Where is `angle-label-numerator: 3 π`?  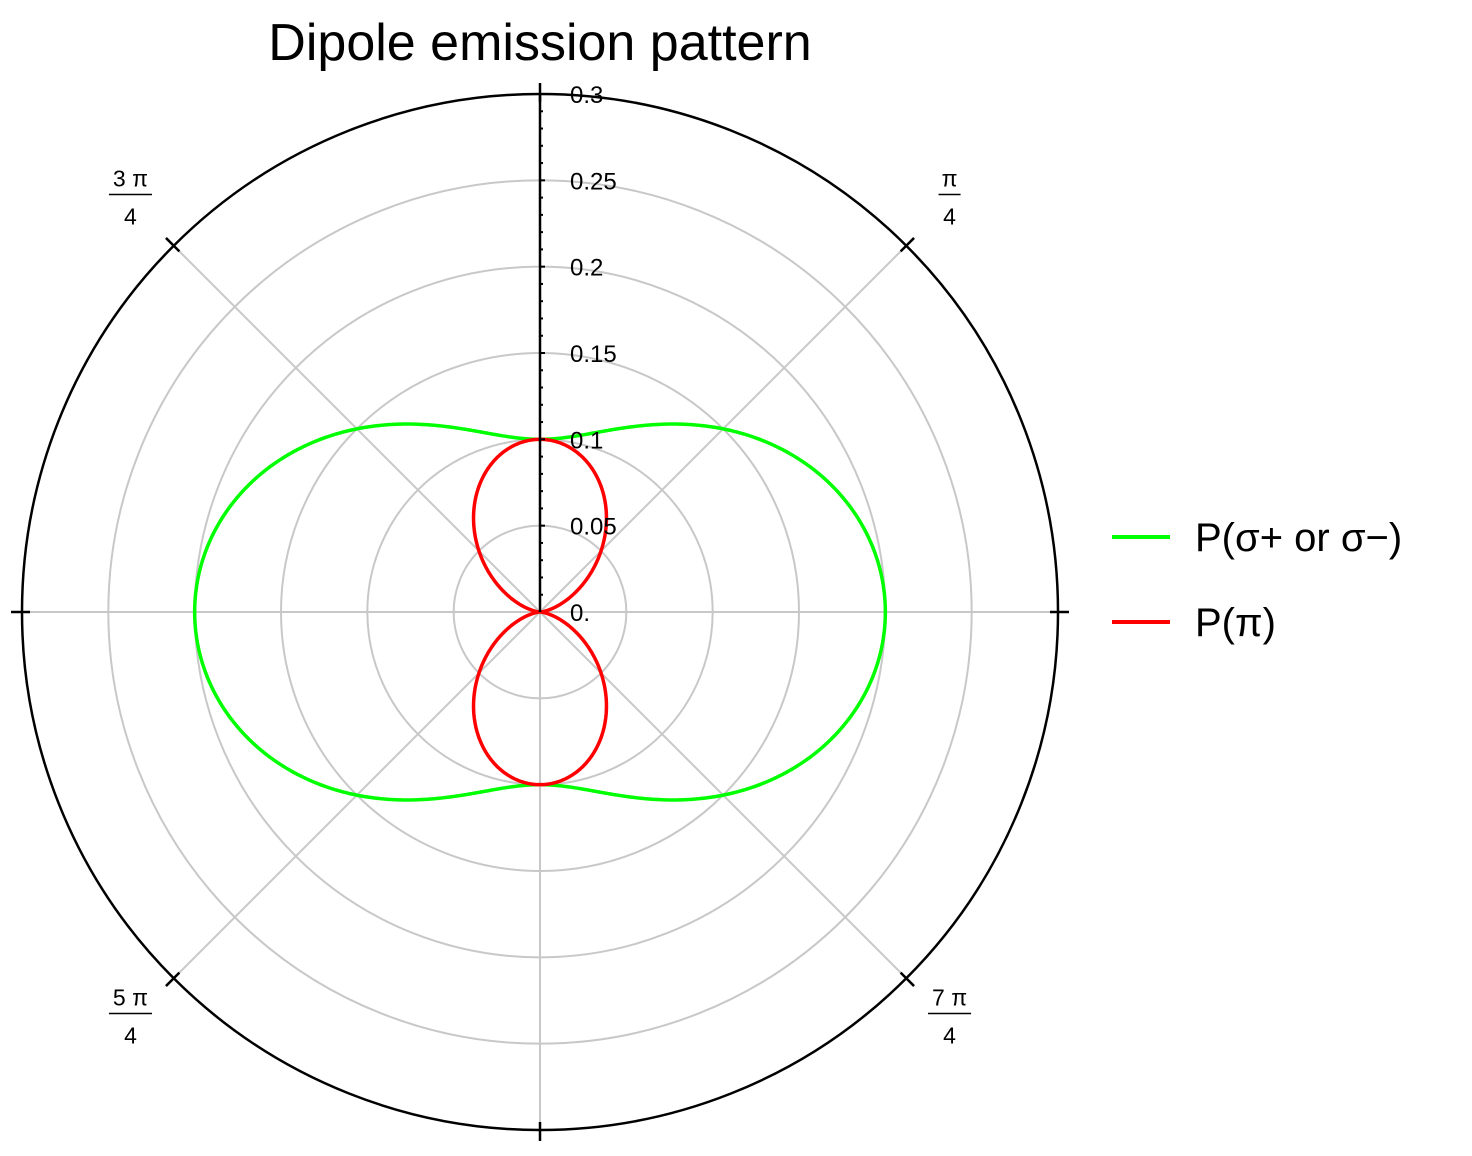
angle-label-numerator: 3 π is located at coordinates (130, 178).